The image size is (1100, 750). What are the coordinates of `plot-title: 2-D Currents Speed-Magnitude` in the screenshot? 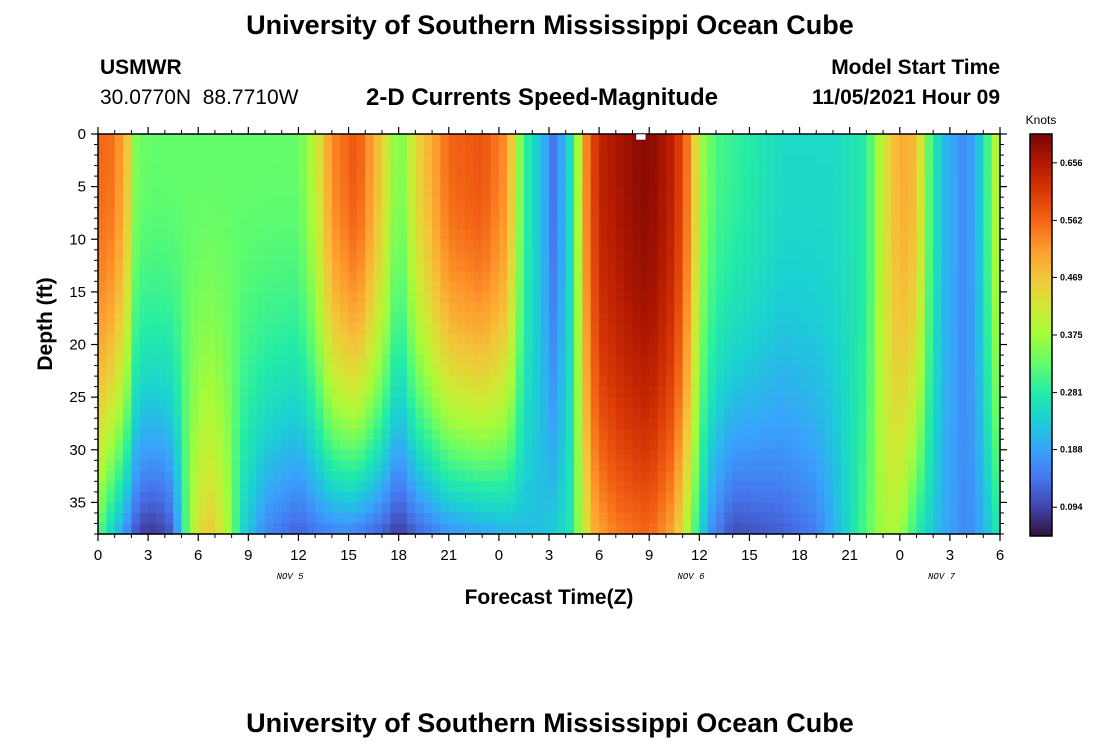 It's located at (542, 97).